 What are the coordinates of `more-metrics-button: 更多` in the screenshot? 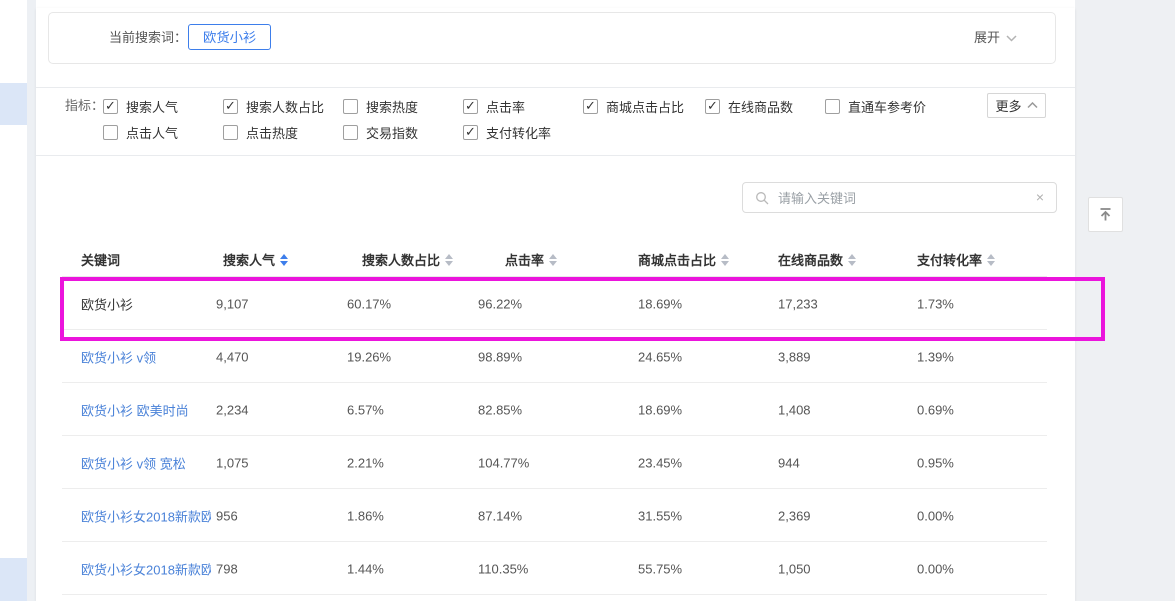 It's located at (1016, 105).